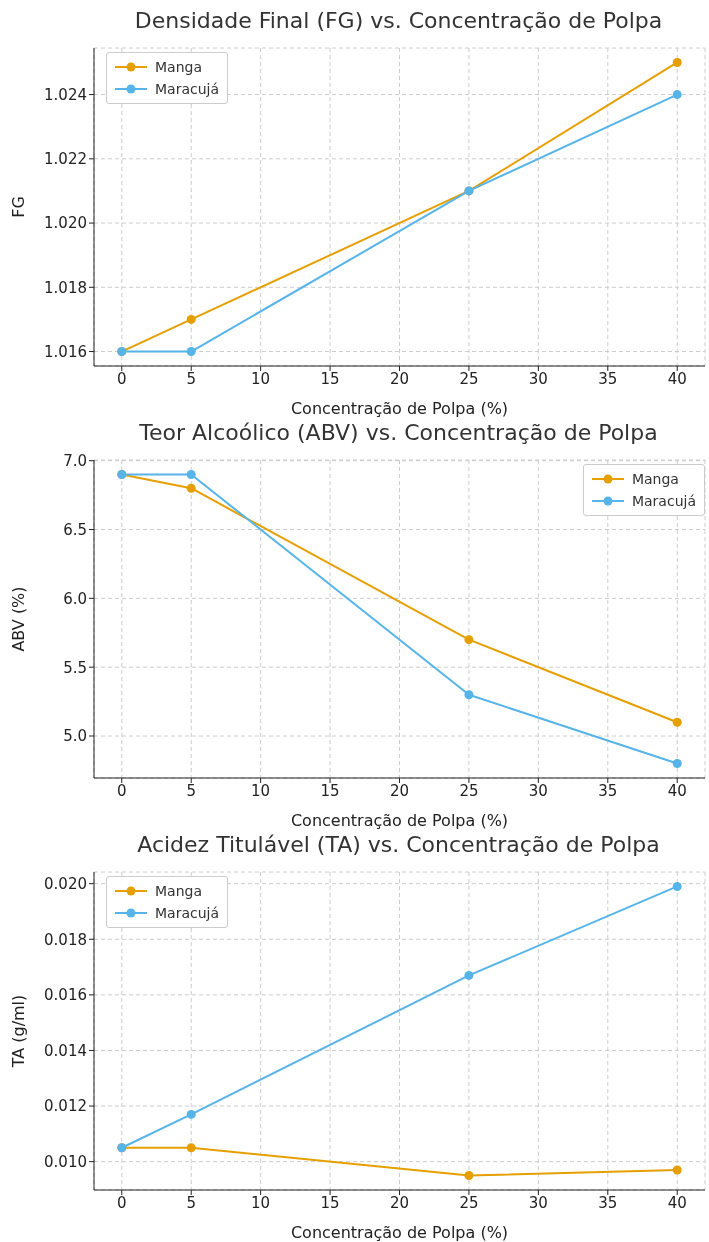 This screenshot has width=709, height=1242. What do you see at coordinates (75, 529) in the screenshot?
I see `y-tick-label: 6.5` at bounding box center [75, 529].